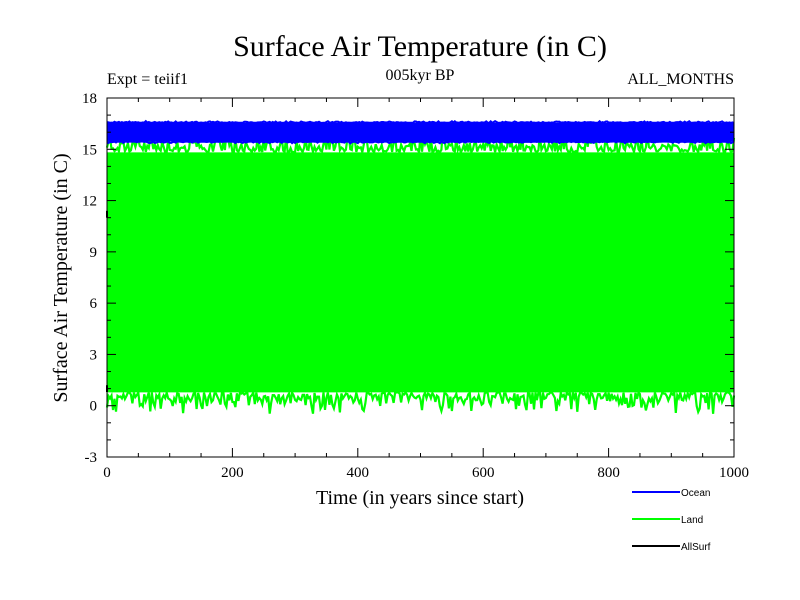  I want to click on y-tick-label: 6, so click(94, 304).